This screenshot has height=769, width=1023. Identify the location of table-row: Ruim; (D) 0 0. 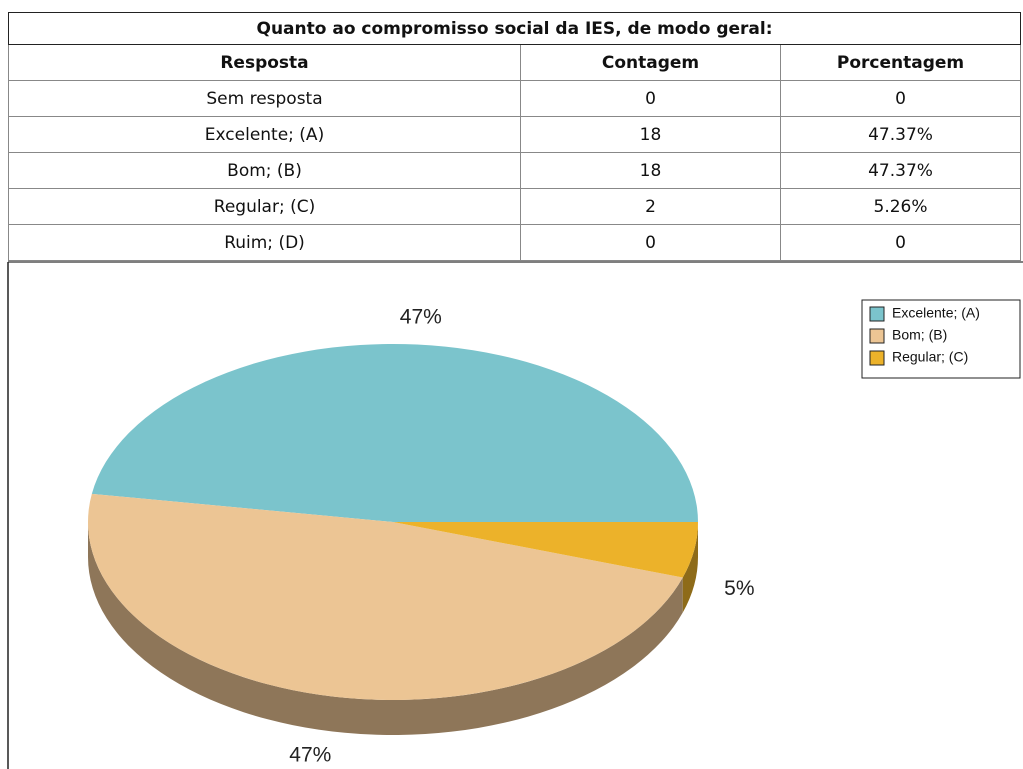
(515, 242).